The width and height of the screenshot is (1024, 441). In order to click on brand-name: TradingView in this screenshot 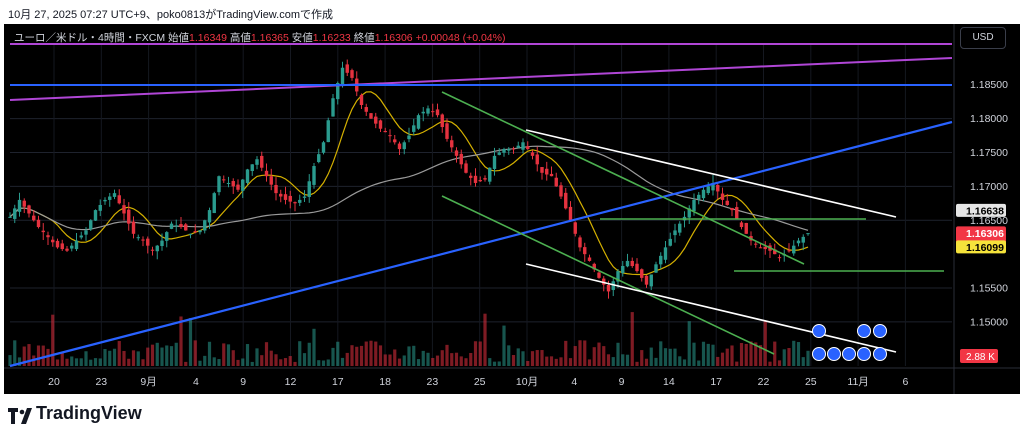, I will do `click(89, 413)`.